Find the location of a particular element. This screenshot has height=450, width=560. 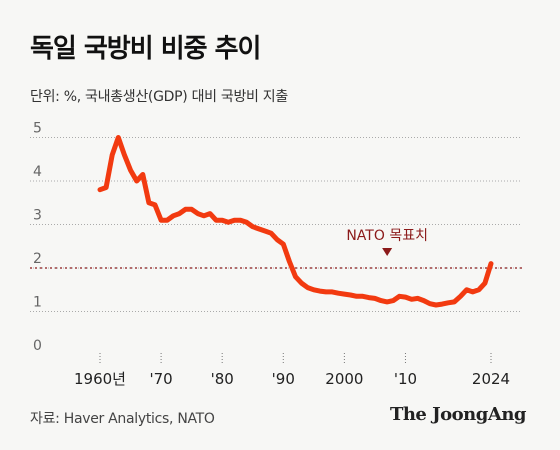

x-tick-label: 2024 is located at coordinates (491, 379).